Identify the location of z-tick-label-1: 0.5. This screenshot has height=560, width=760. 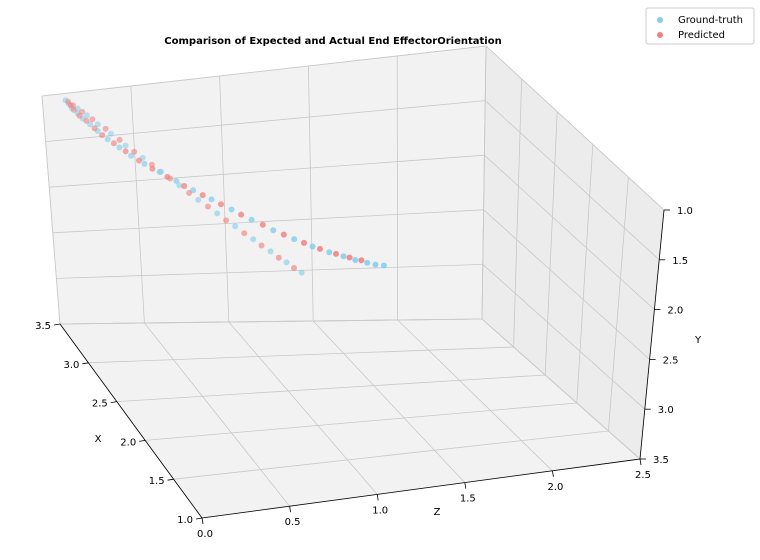
(293, 522).